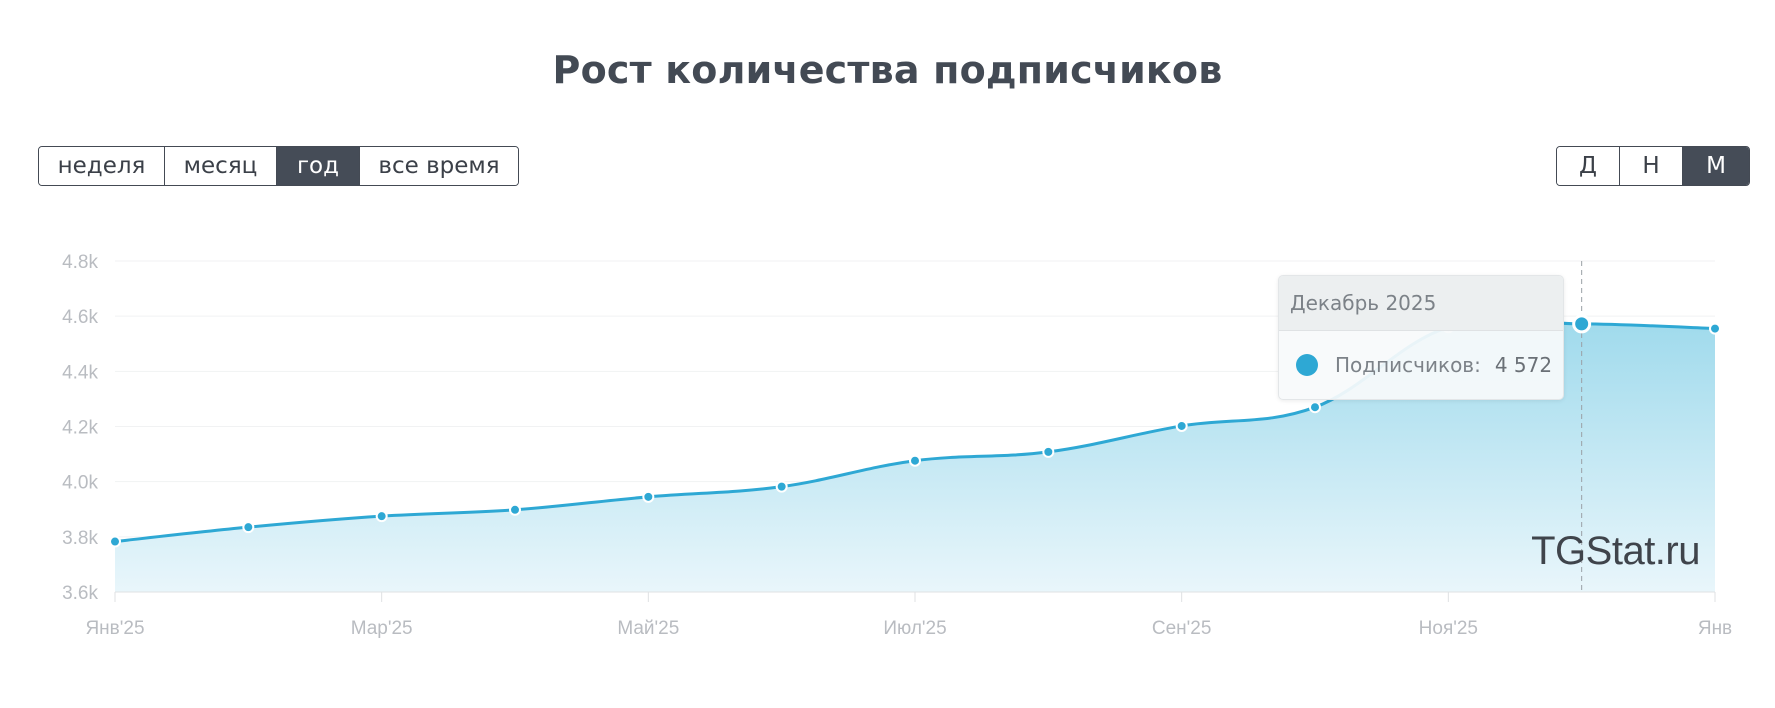 This screenshot has height=708, width=1775. I want to click on period-selector: неделя месяц год все время, so click(278, 166).